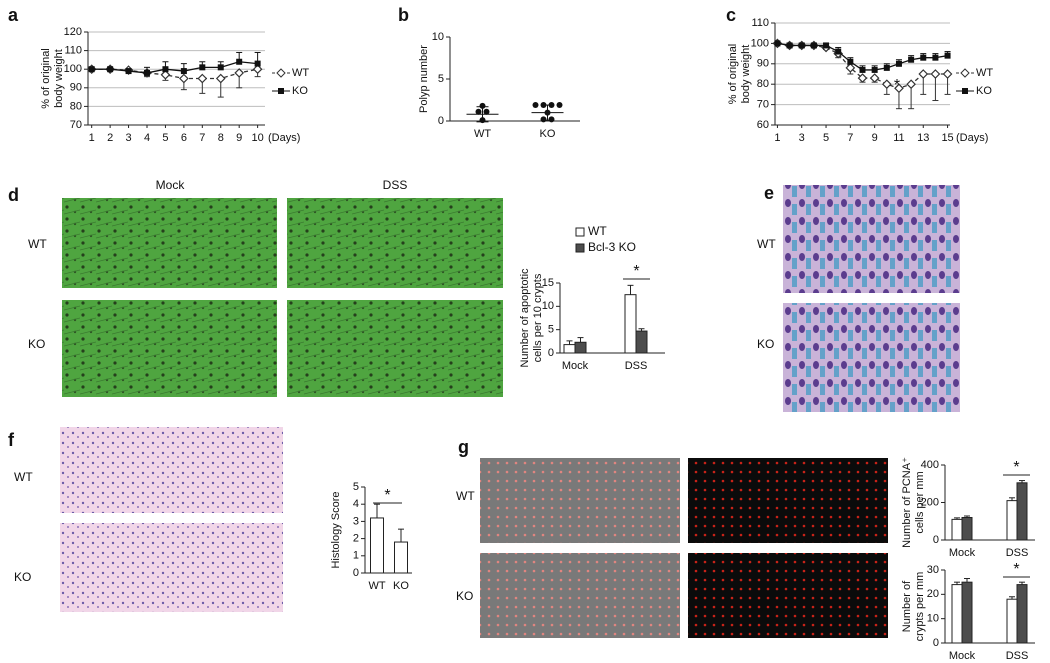  I want to click on x-axis-label: (Days), so click(284, 138).